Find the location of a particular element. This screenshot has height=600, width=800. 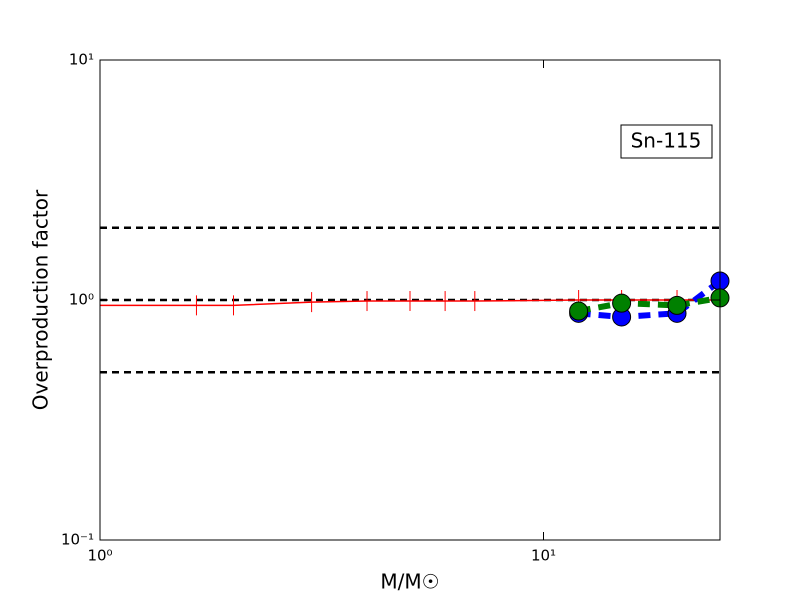

annotation-box is located at coordinates (666, 141).